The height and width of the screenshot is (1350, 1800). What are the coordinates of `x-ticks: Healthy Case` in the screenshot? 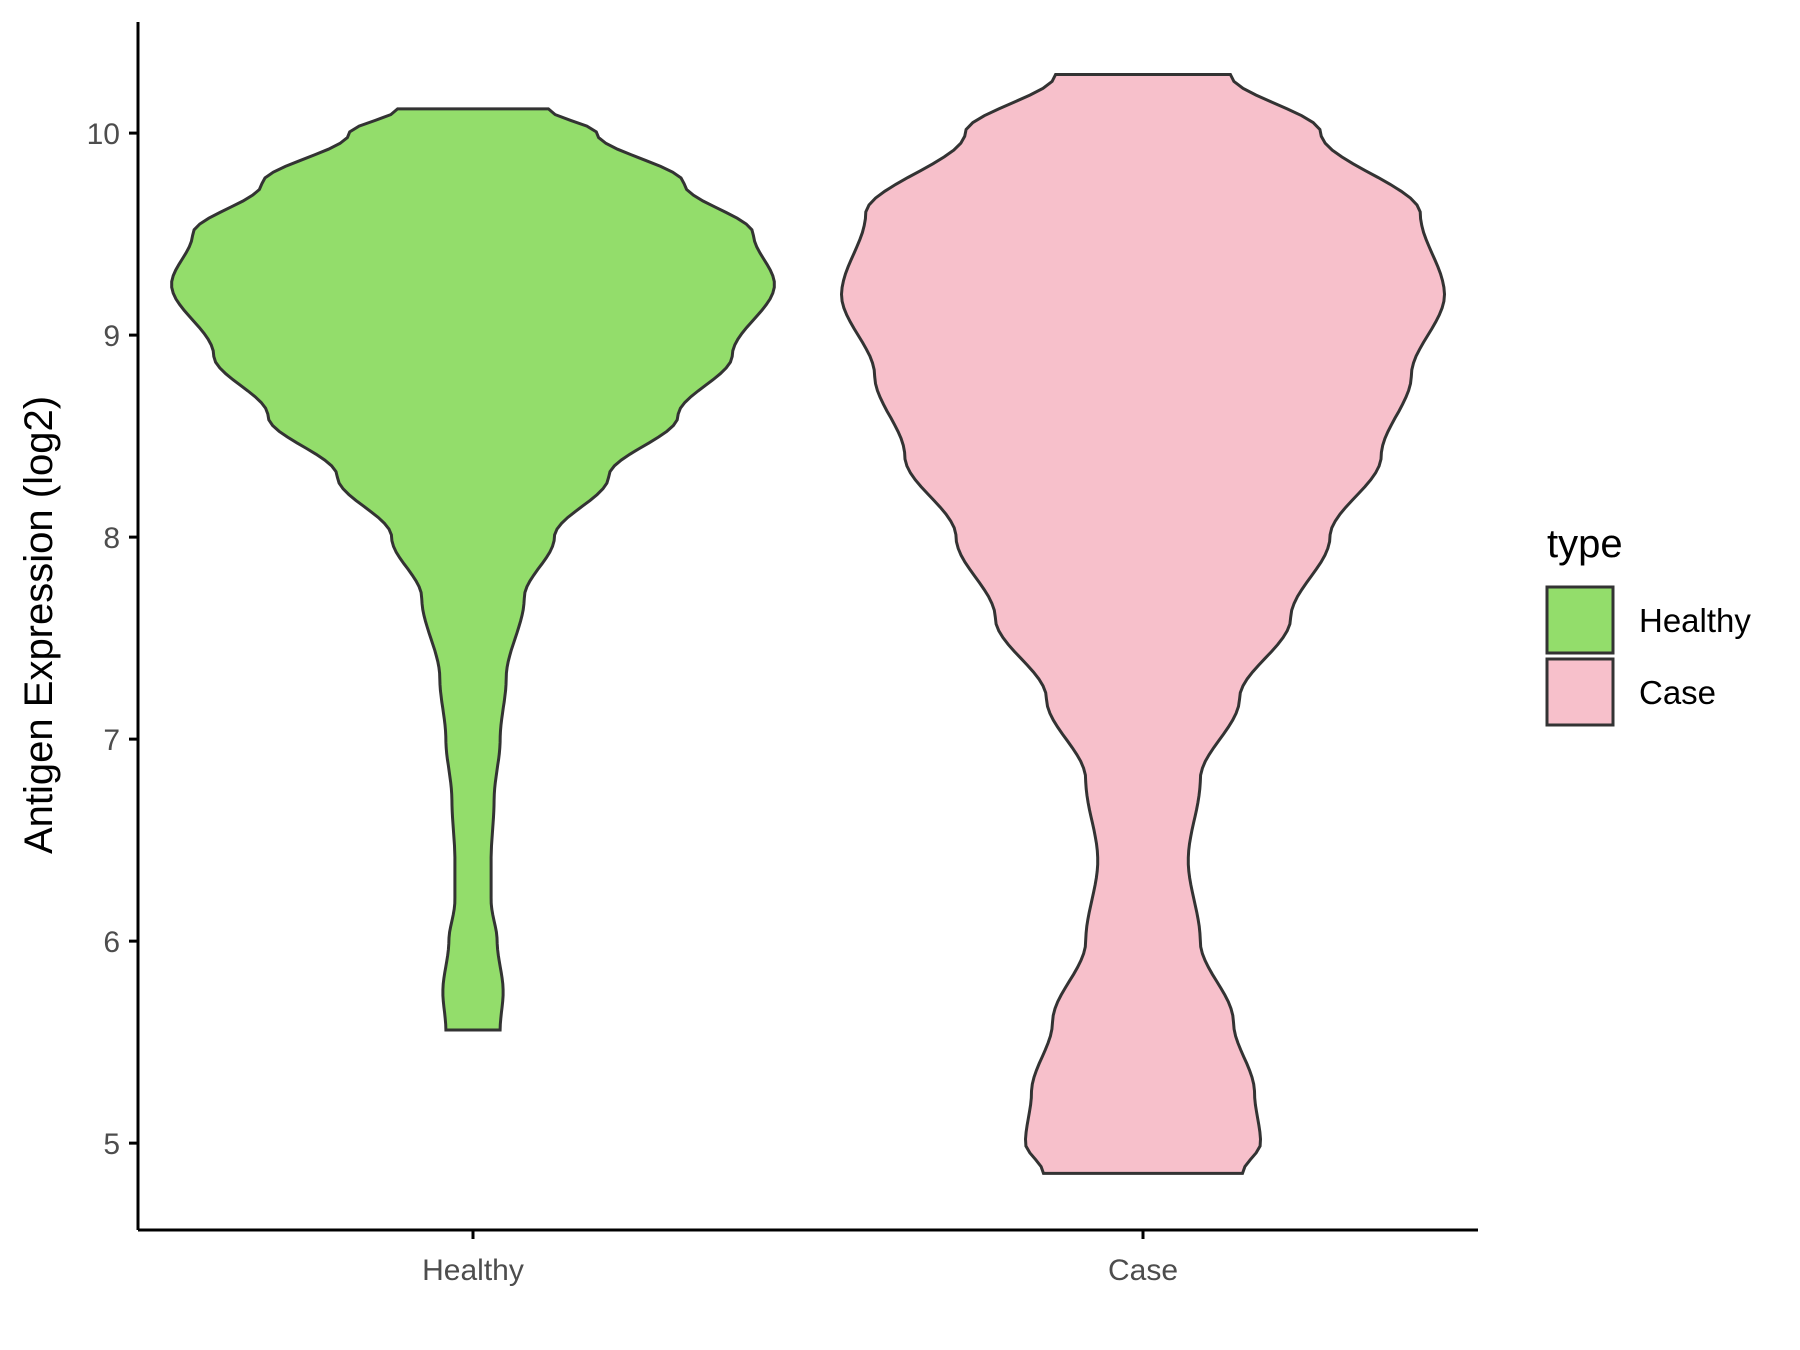 It's located at (800, 1258).